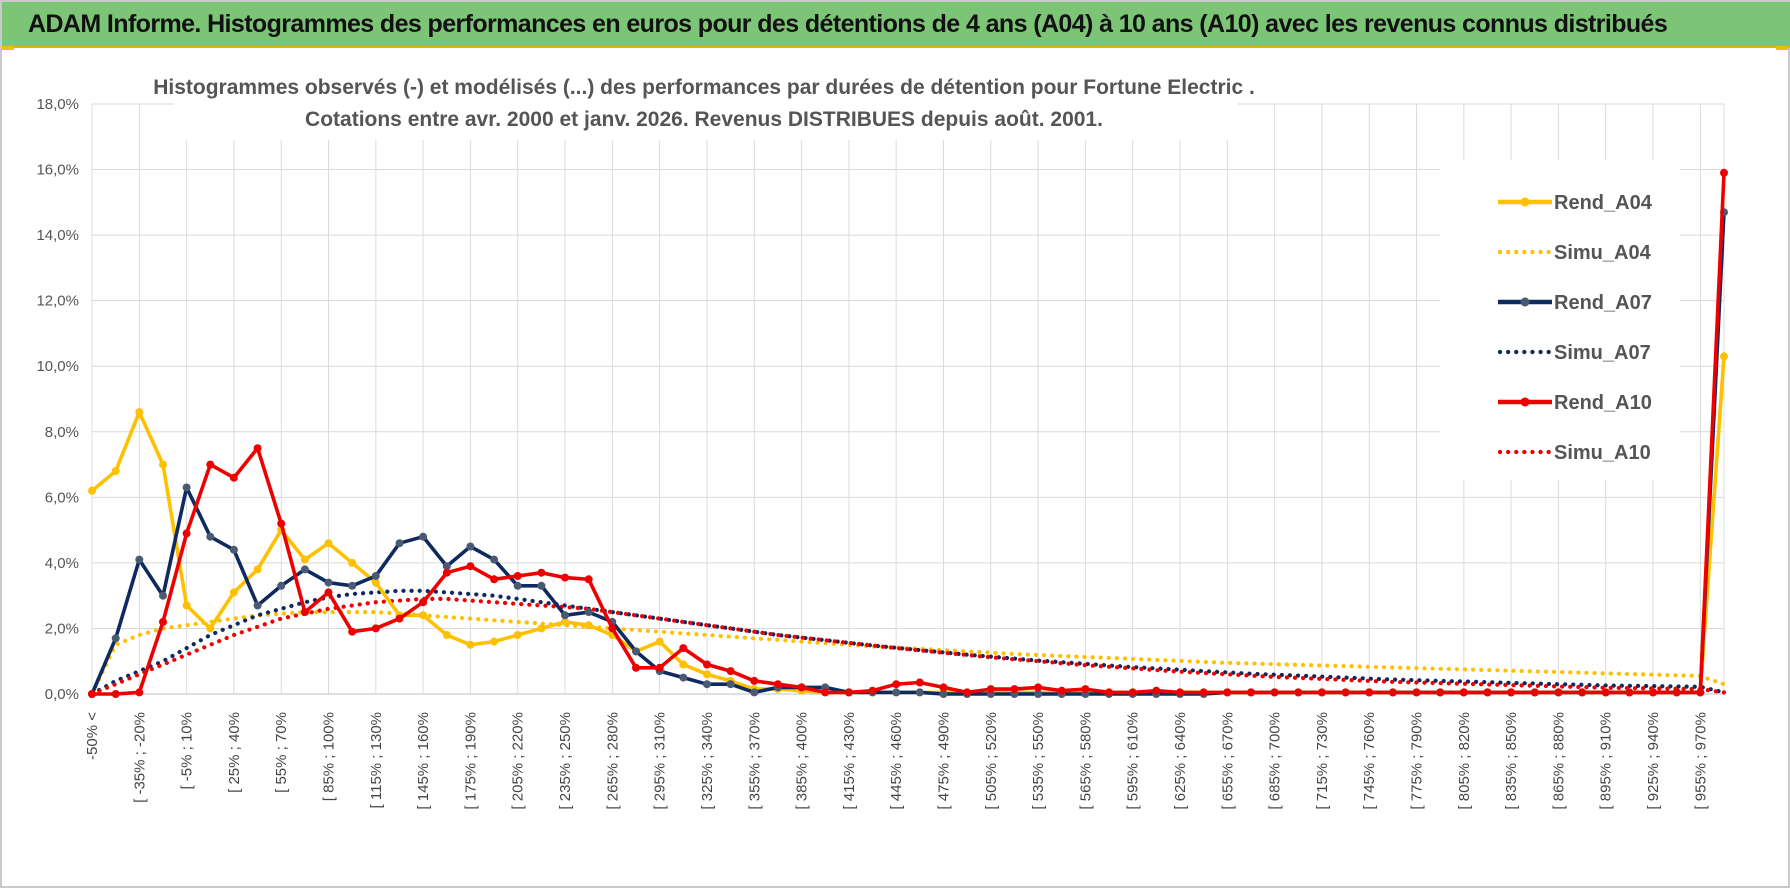  Describe the element at coordinates (281, 752) in the screenshot. I see `x-tick-label: [ 55% ; 70%` at that location.